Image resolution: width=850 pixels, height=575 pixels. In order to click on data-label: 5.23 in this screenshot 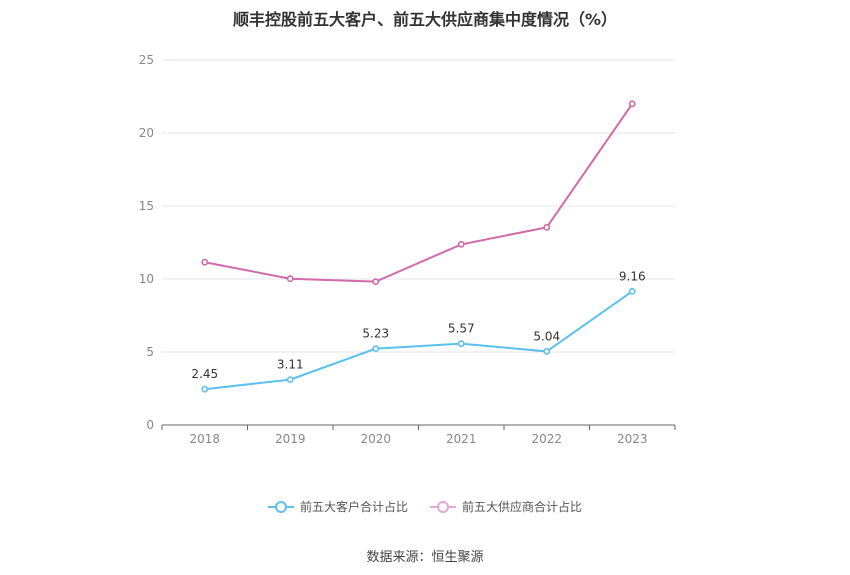, I will do `click(375, 334)`.